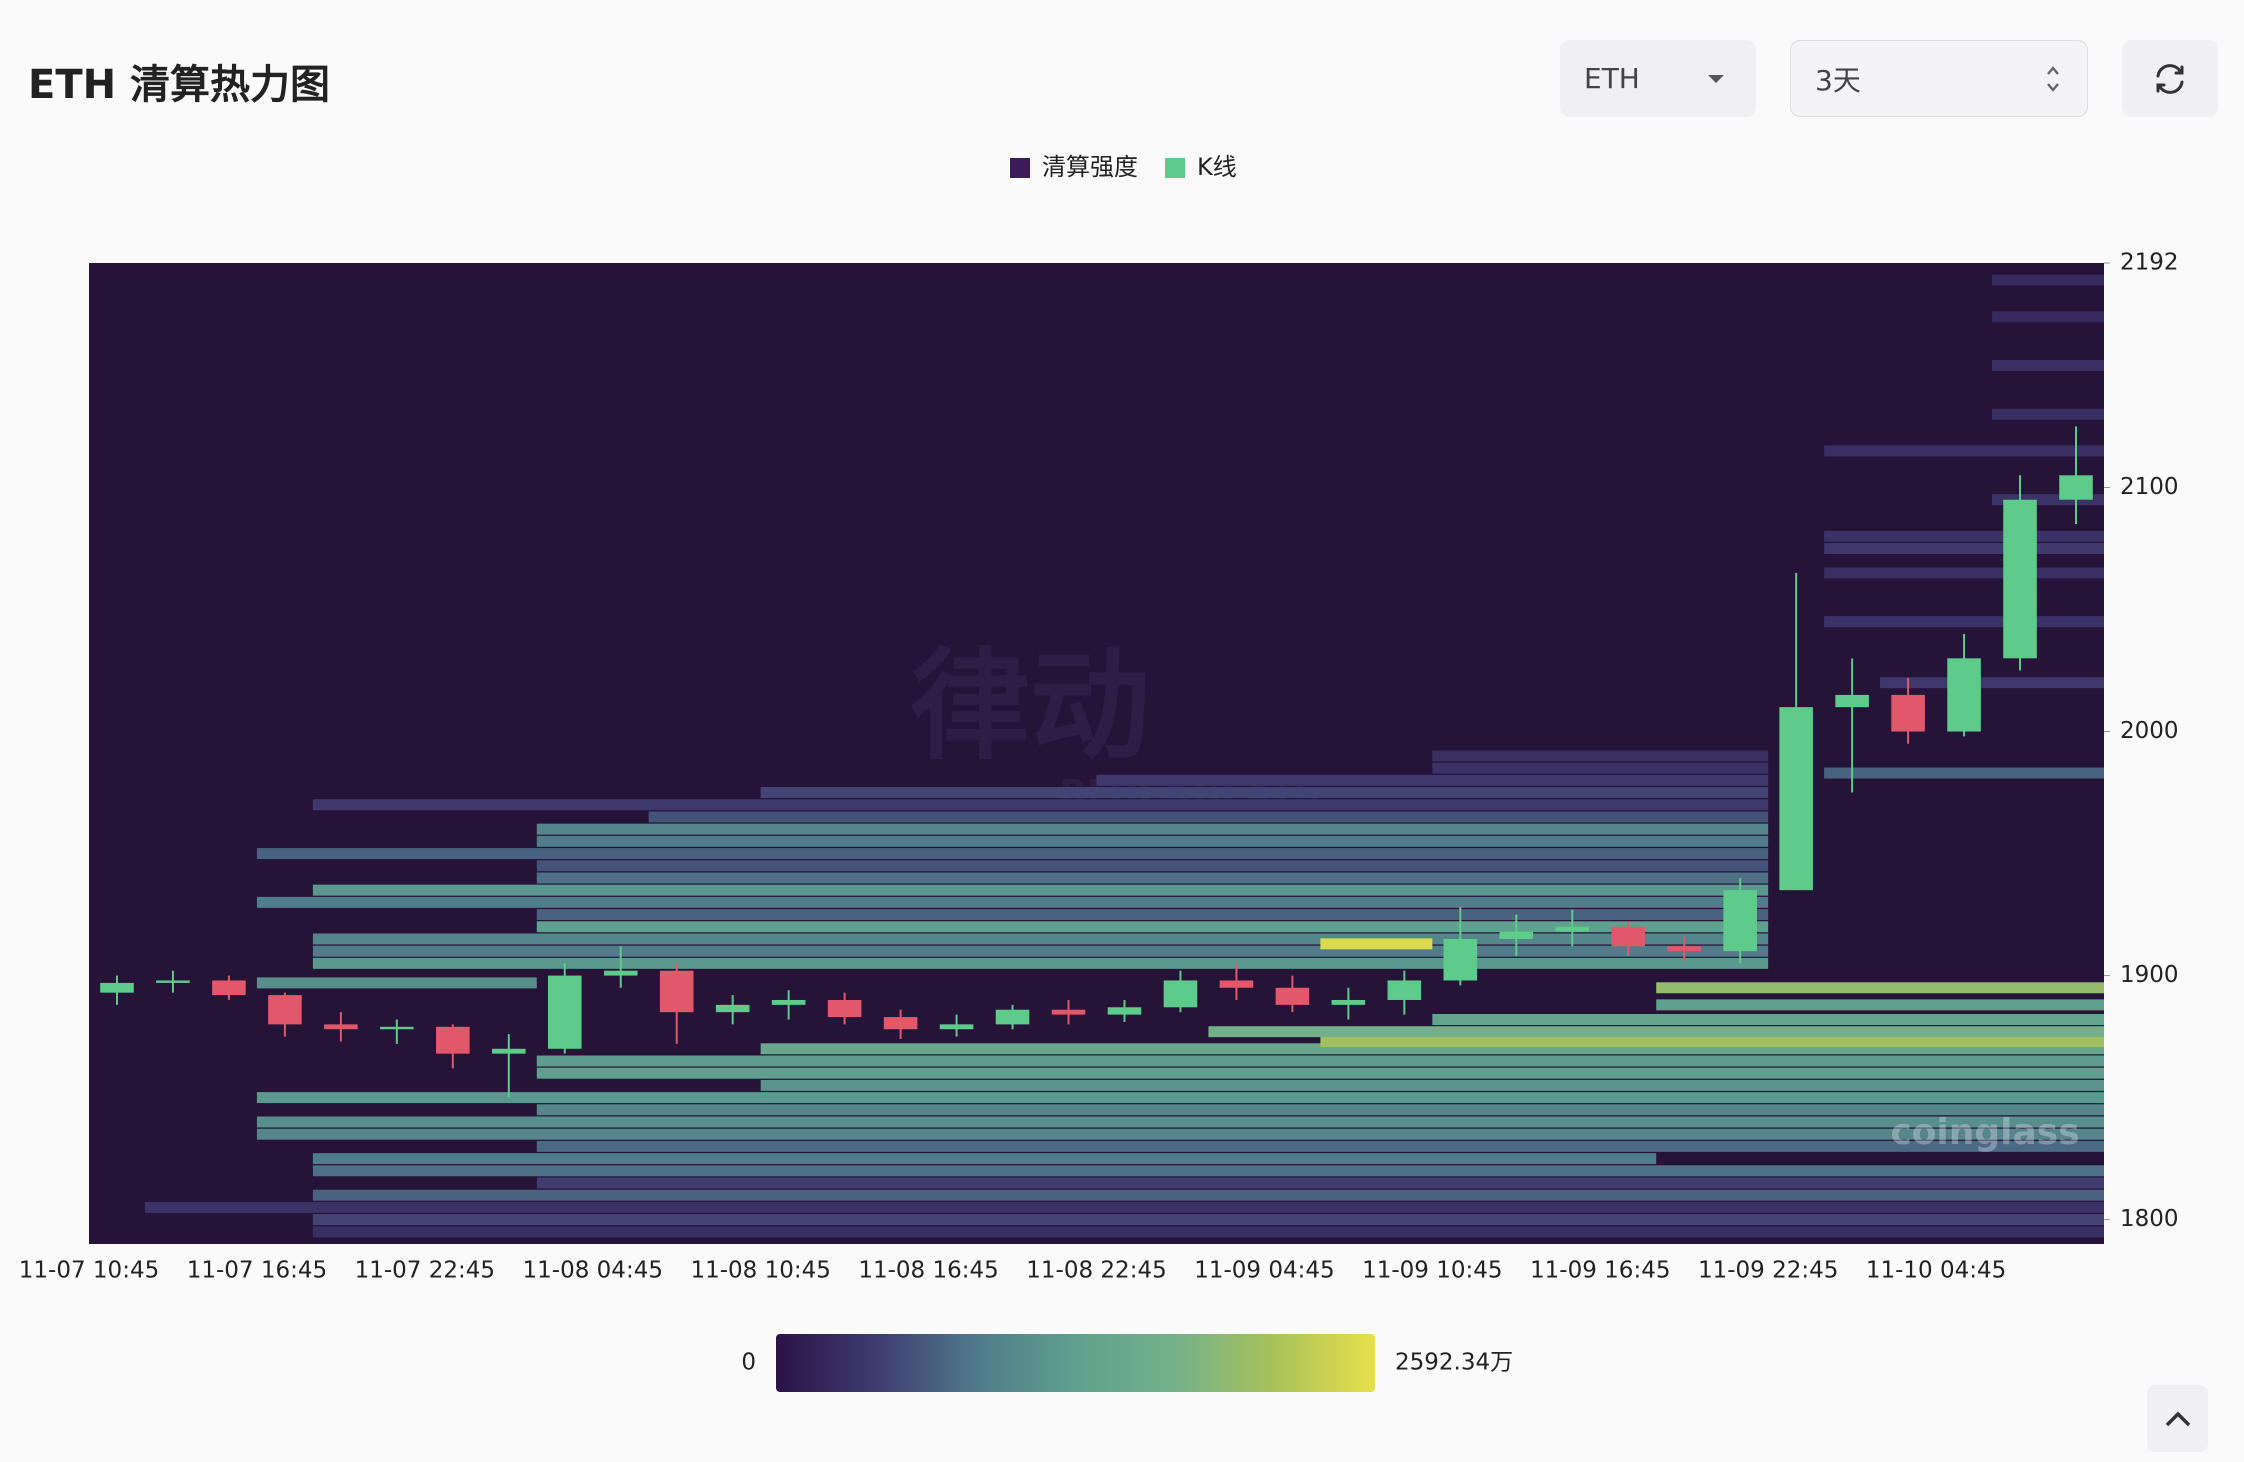  Describe the element at coordinates (1984, 1132) in the screenshot. I see `watermark: coinglass` at that location.